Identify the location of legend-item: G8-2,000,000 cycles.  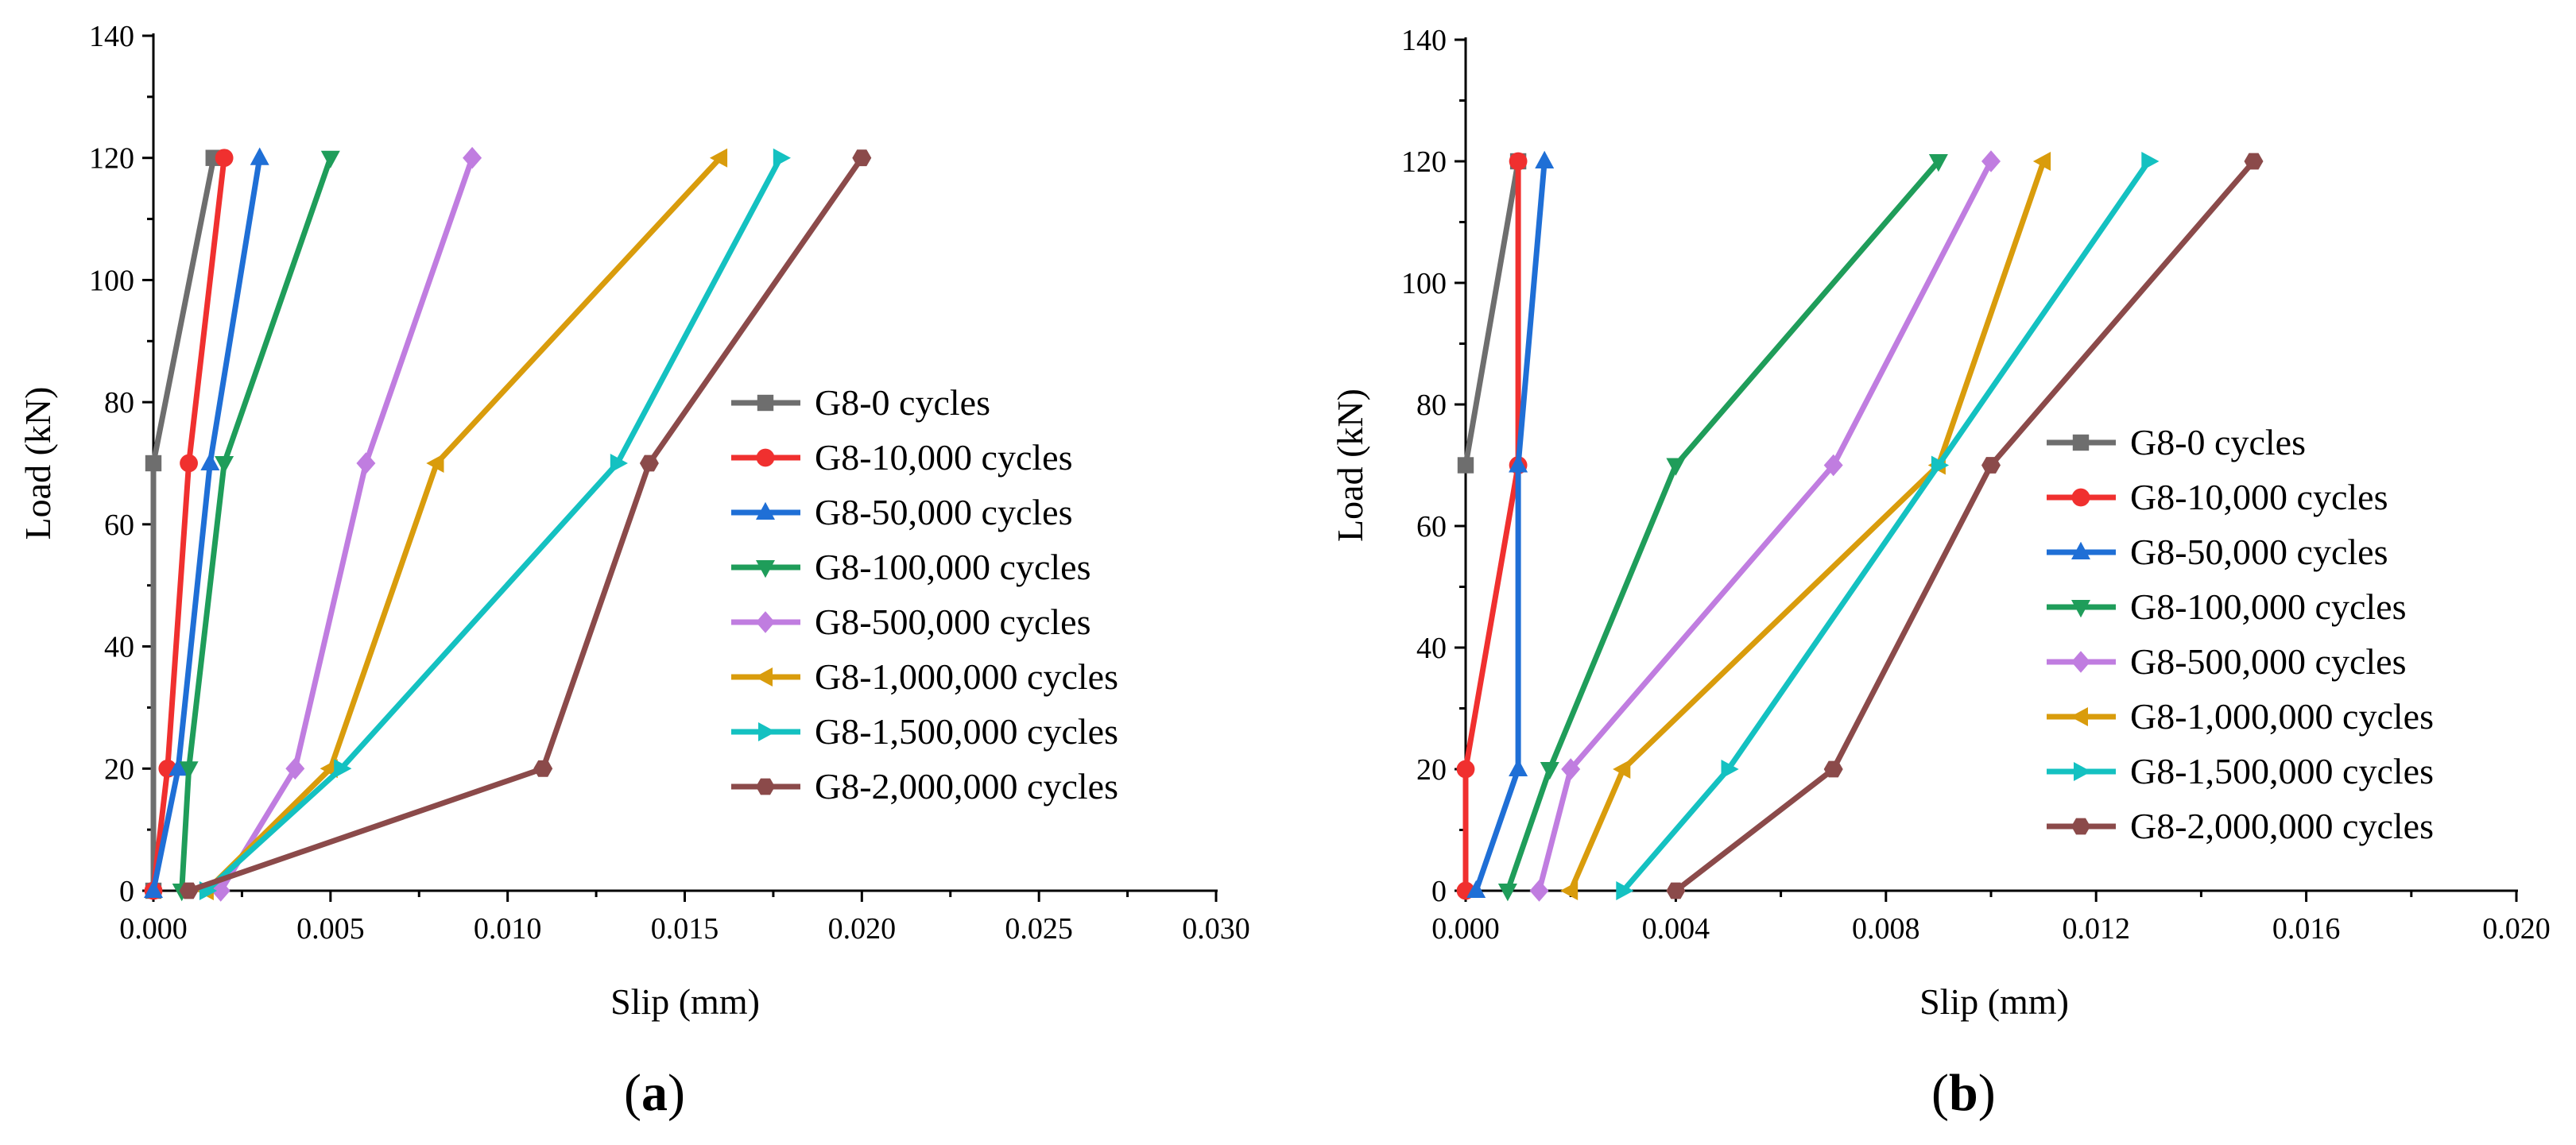
(924, 786).